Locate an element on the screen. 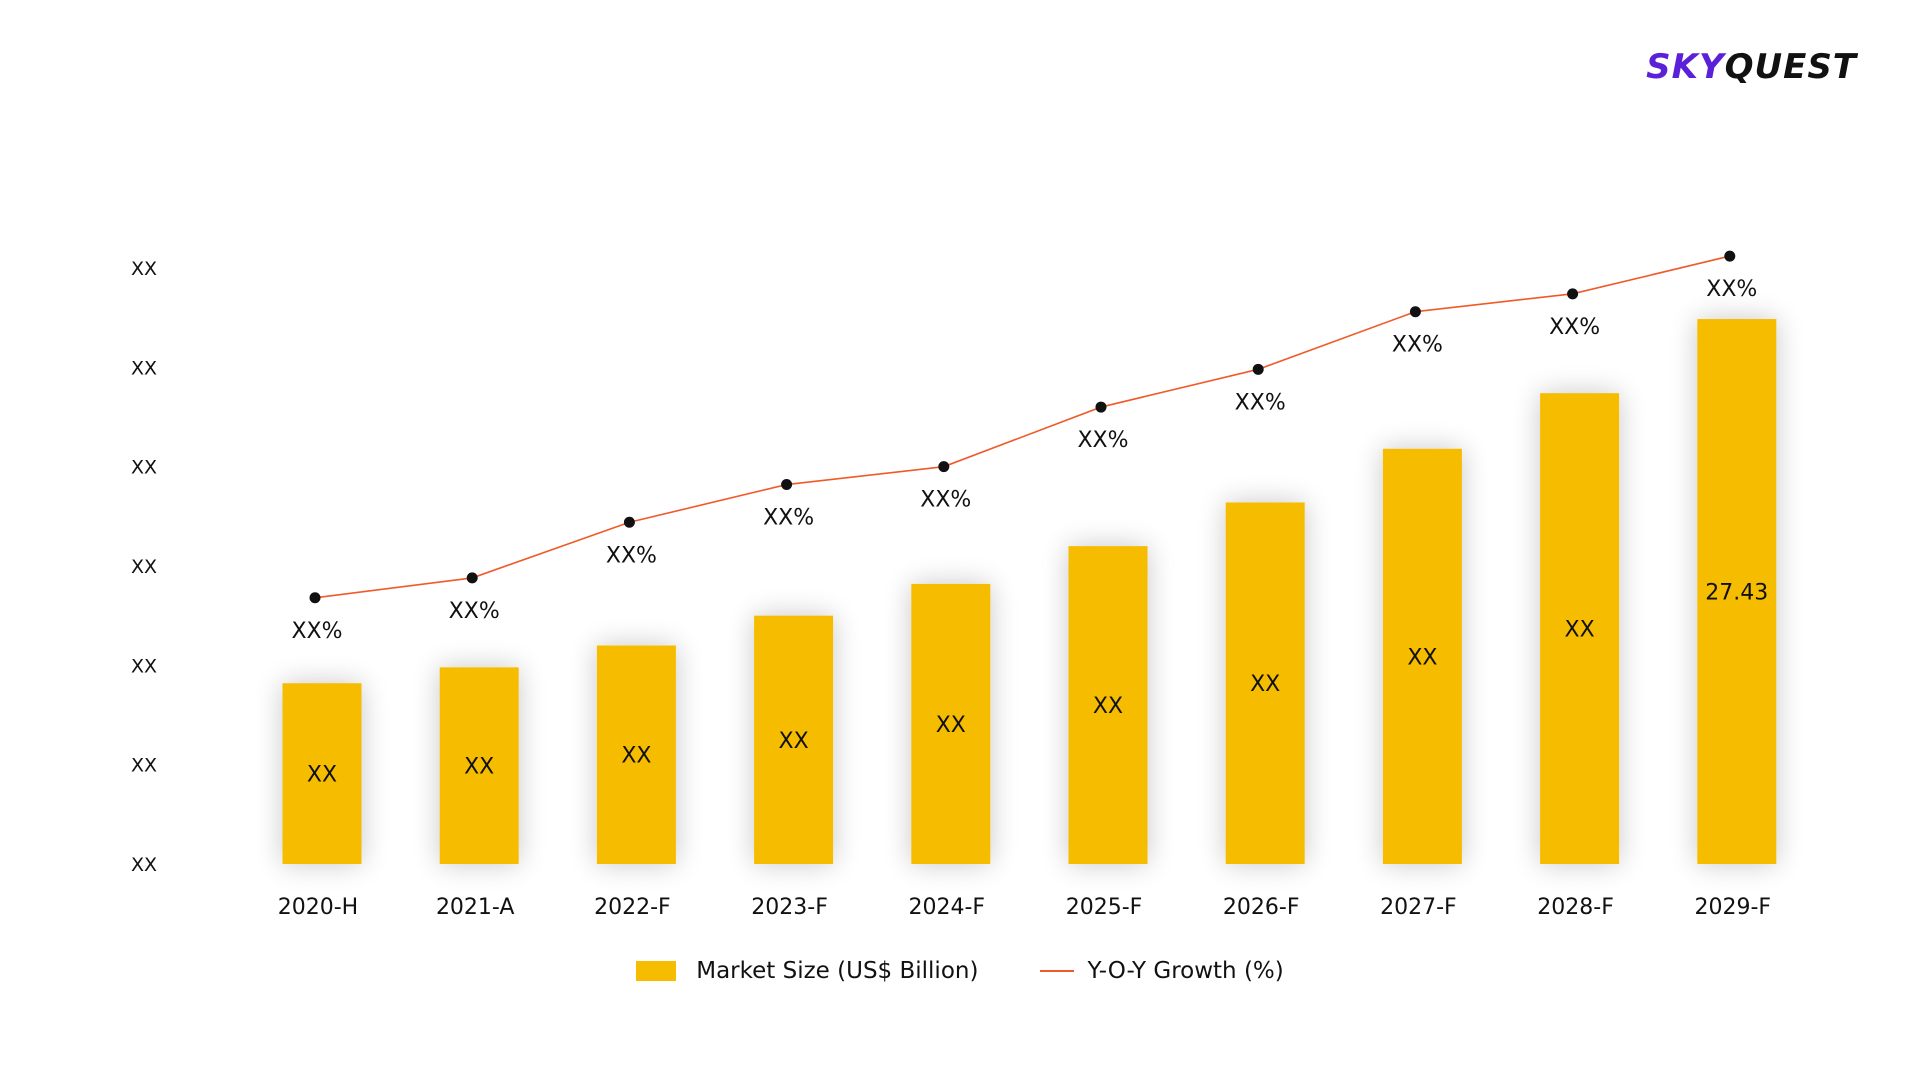 The width and height of the screenshot is (1920, 1081). x-tick-label: 2023-F is located at coordinates (789, 907).